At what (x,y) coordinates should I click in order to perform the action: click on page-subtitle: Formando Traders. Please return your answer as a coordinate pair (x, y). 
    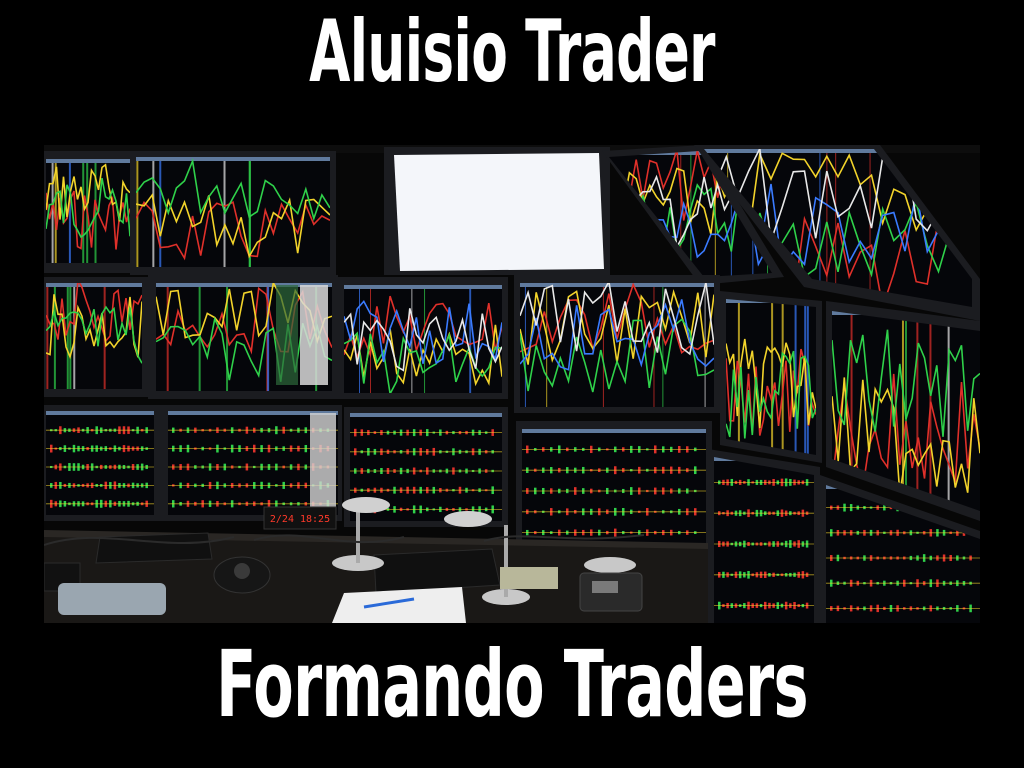
    Looking at the image, I should click on (512, 684).